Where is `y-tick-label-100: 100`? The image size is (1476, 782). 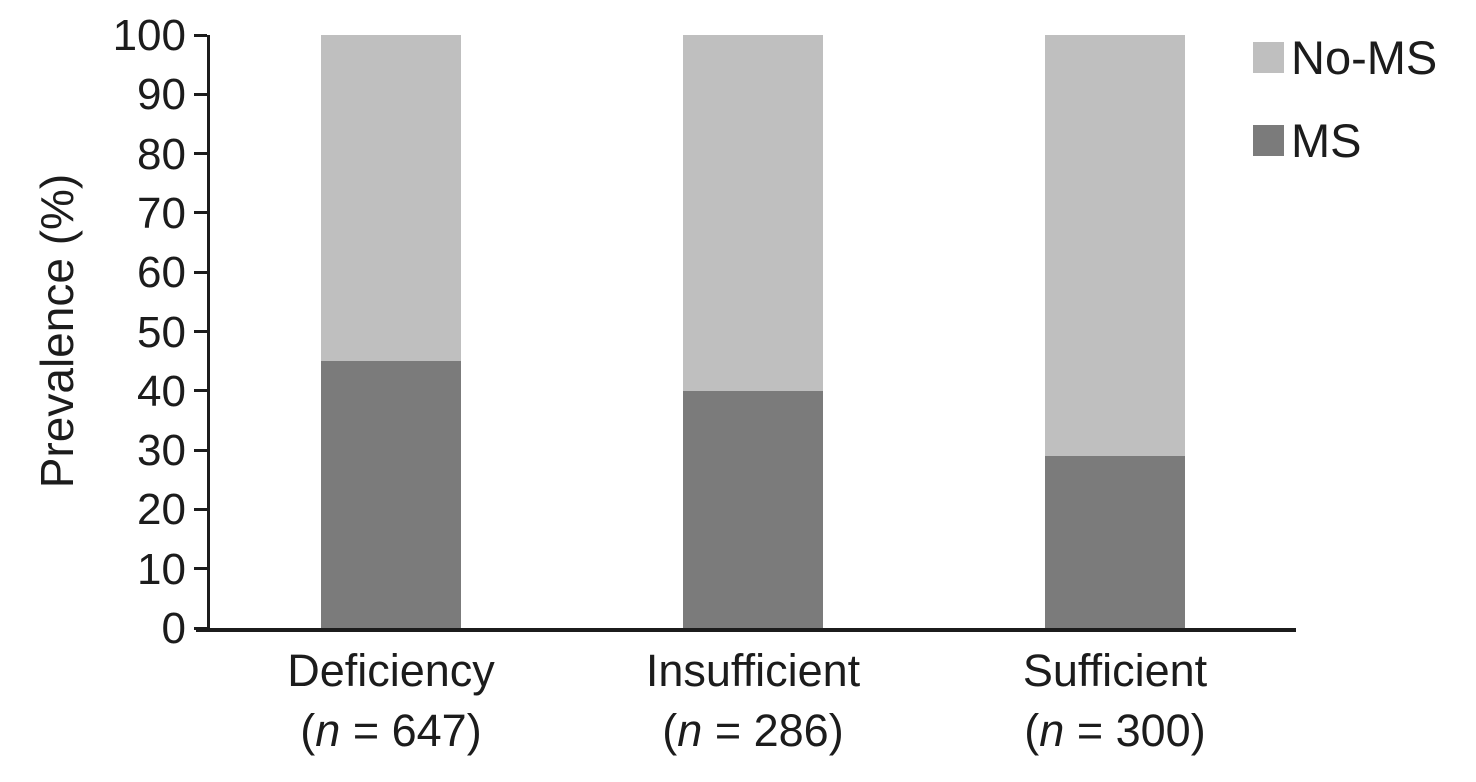 y-tick-label-100: 100 is located at coordinates (149, 35).